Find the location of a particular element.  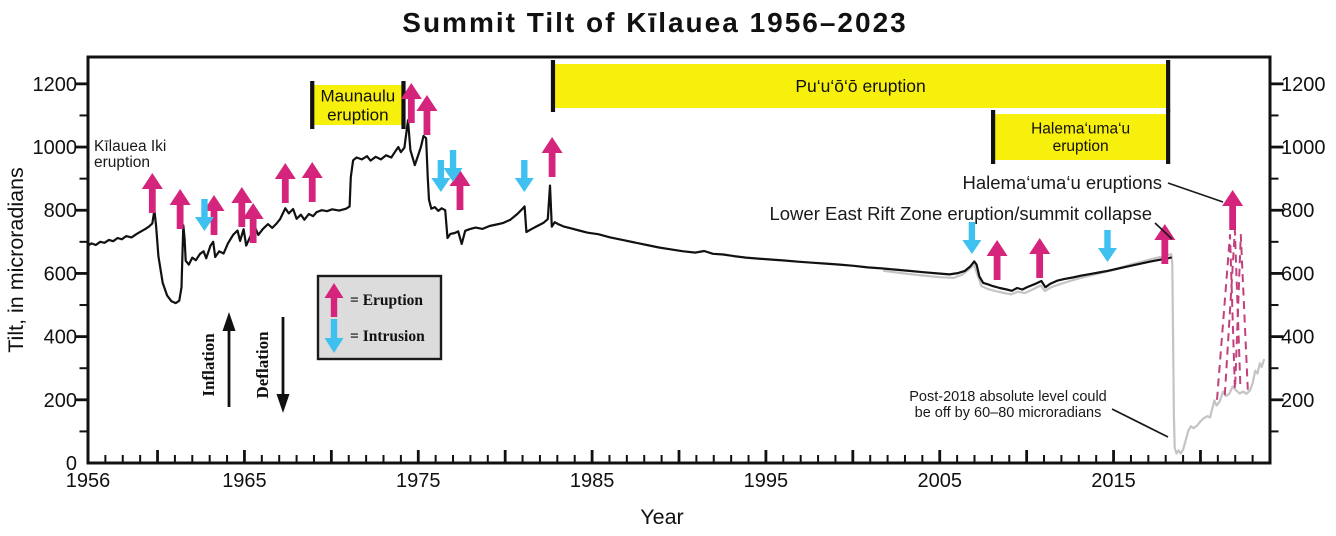

y-tick-label-right: 1200 is located at coordinates (1303, 85).